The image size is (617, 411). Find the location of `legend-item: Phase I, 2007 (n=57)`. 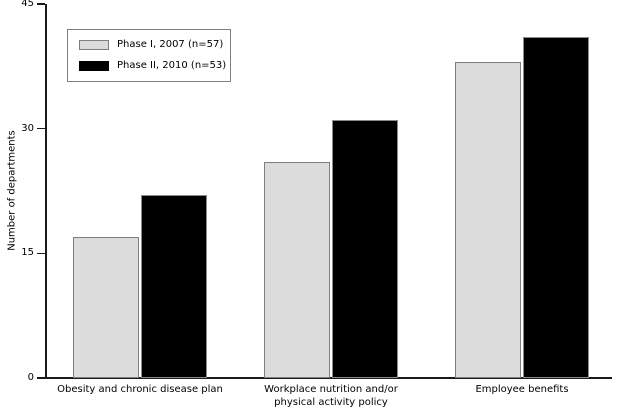

legend-item: Phase I, 2007 (n=57) is located at coordinates (154, 45).